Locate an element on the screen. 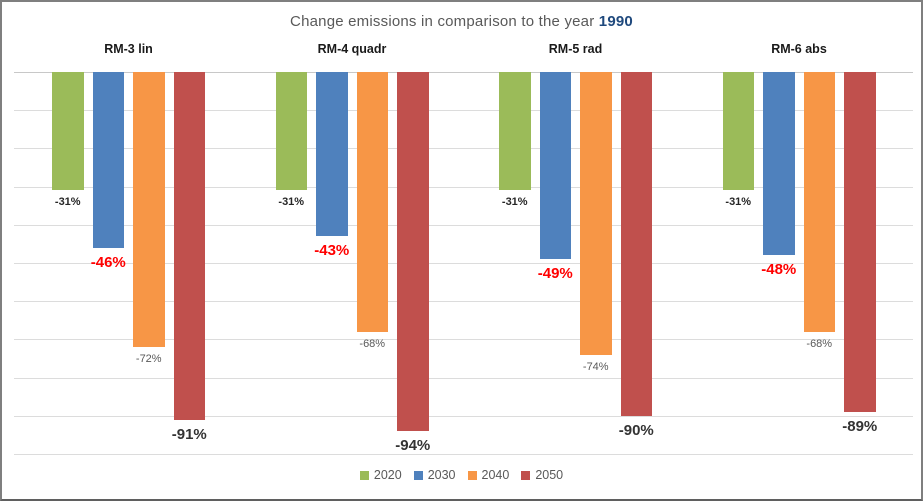 The height and width of the screenshot is (501, 923). legend-label-2030: 2030 is located at coordinates (441, 475).